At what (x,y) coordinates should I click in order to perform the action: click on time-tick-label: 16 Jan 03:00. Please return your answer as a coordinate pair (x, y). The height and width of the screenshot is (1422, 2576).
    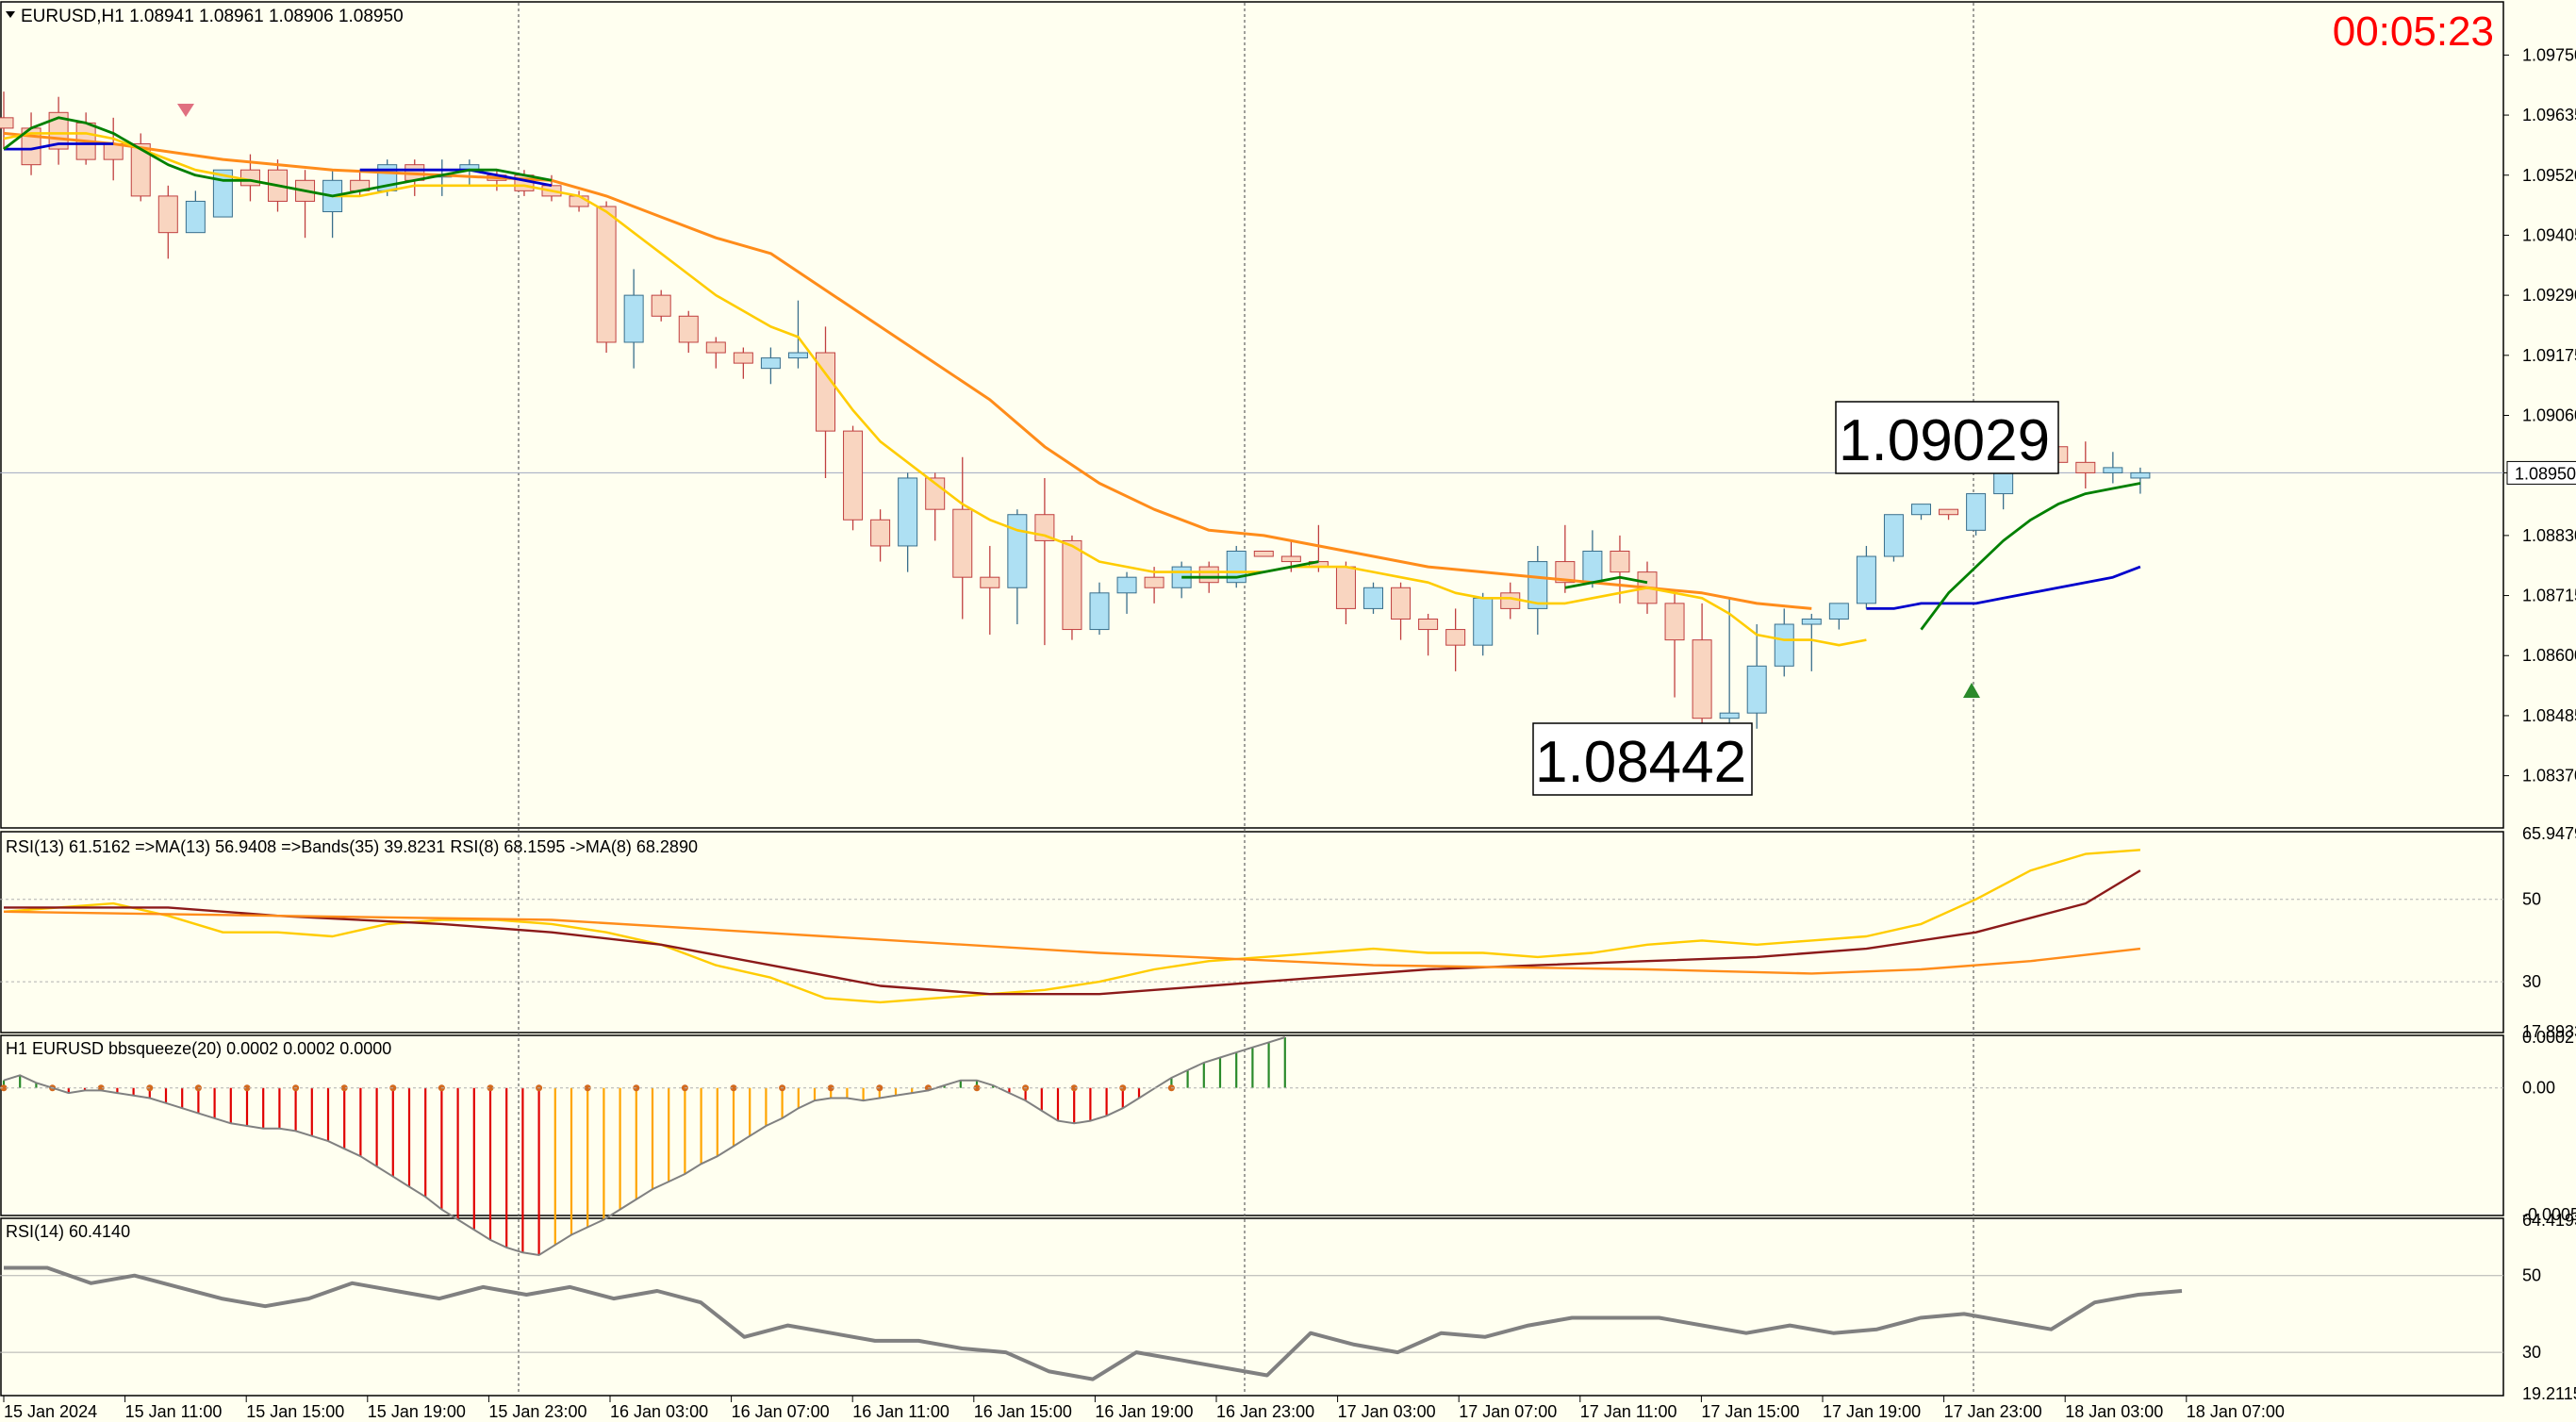
    Looking at the image, I should click on (659, 1412).